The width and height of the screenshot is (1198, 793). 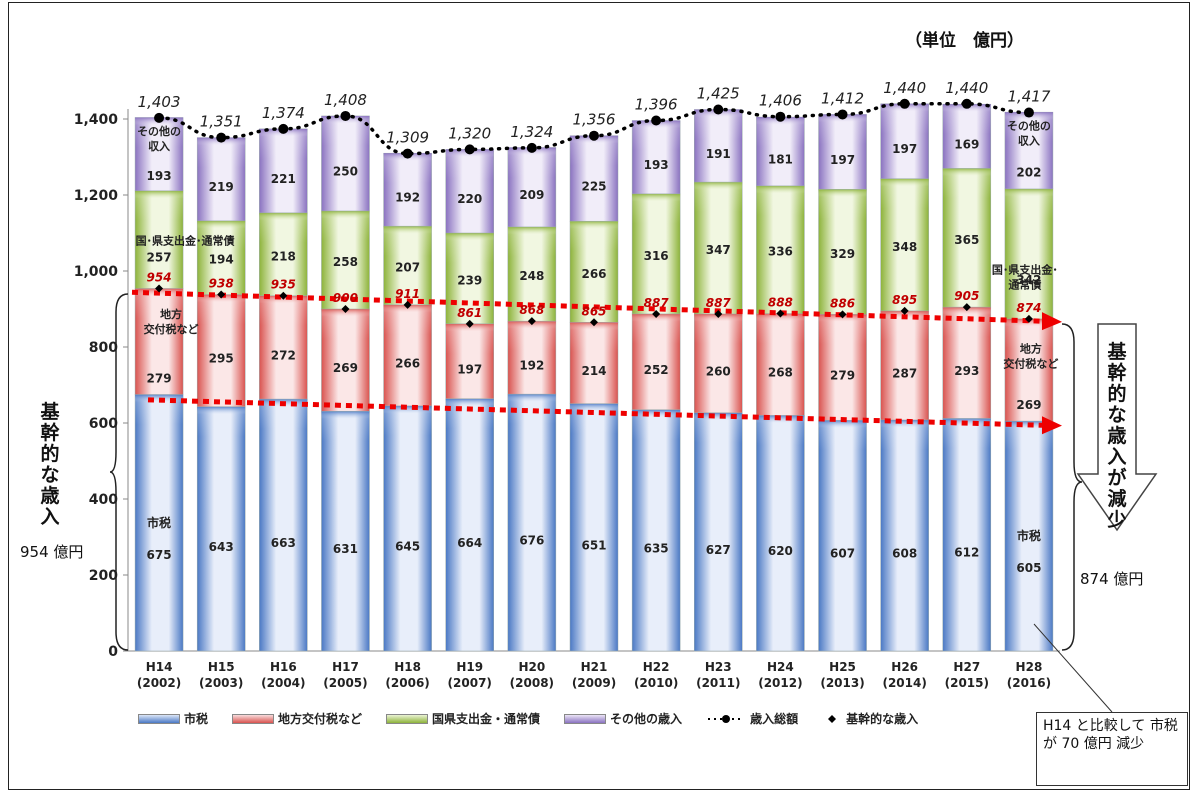 What do you see at coordinates (832, 718) in the screenshot?
I see `legend-core-marker-icon` at bounding box center [832, 718].